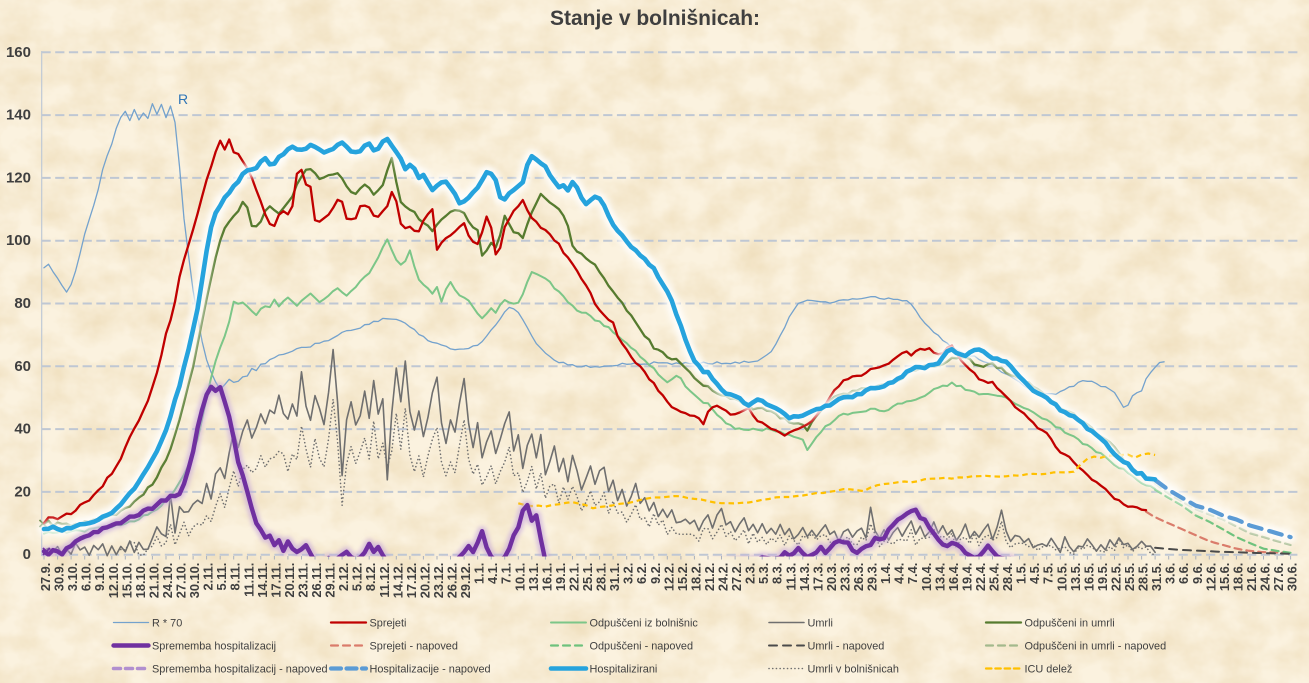  I want to click on svg-text: Odpuščeni in umrli - napoved, so click(1096, 646).